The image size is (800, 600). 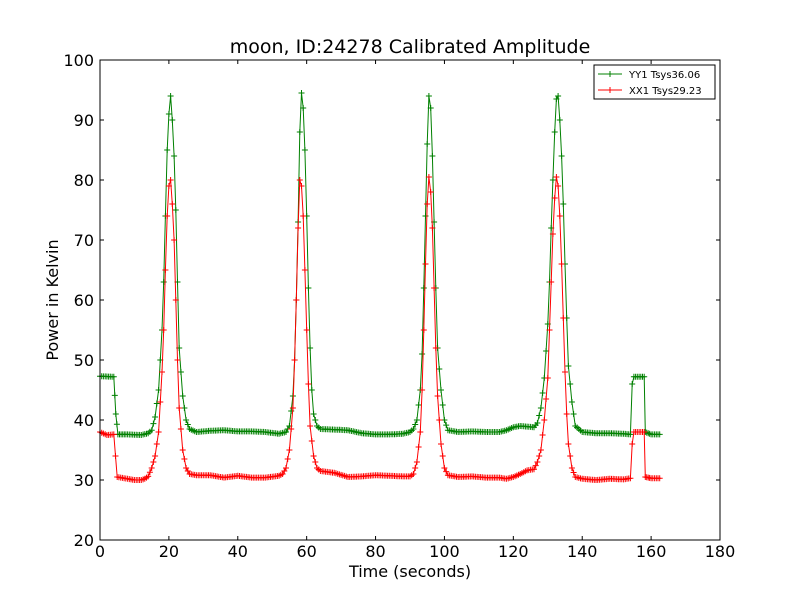 I want to click on legend-entries: YY1 Tsys36.06 XX1 Tsys29.23, so click(x=650, y=83).